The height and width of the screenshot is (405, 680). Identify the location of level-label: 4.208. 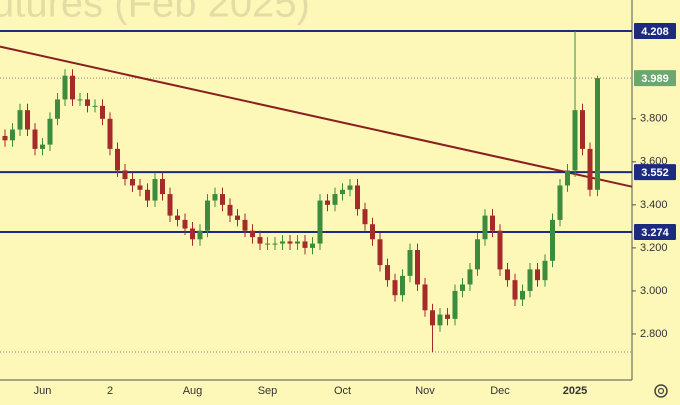
(655, 32).